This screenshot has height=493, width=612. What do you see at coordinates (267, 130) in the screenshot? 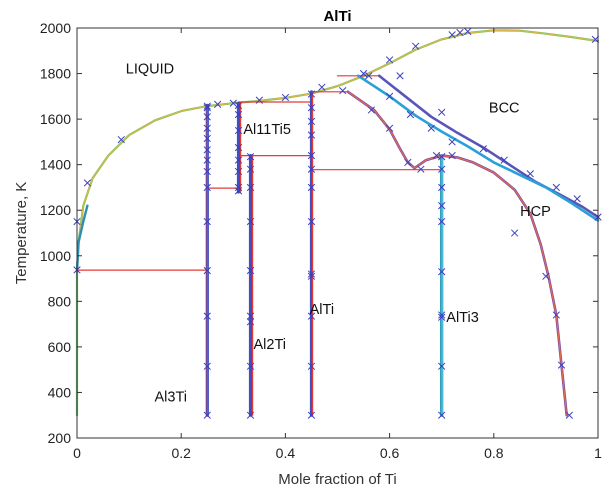
I see `region-label: Al11Ti5` at bounding box center [267, 130].